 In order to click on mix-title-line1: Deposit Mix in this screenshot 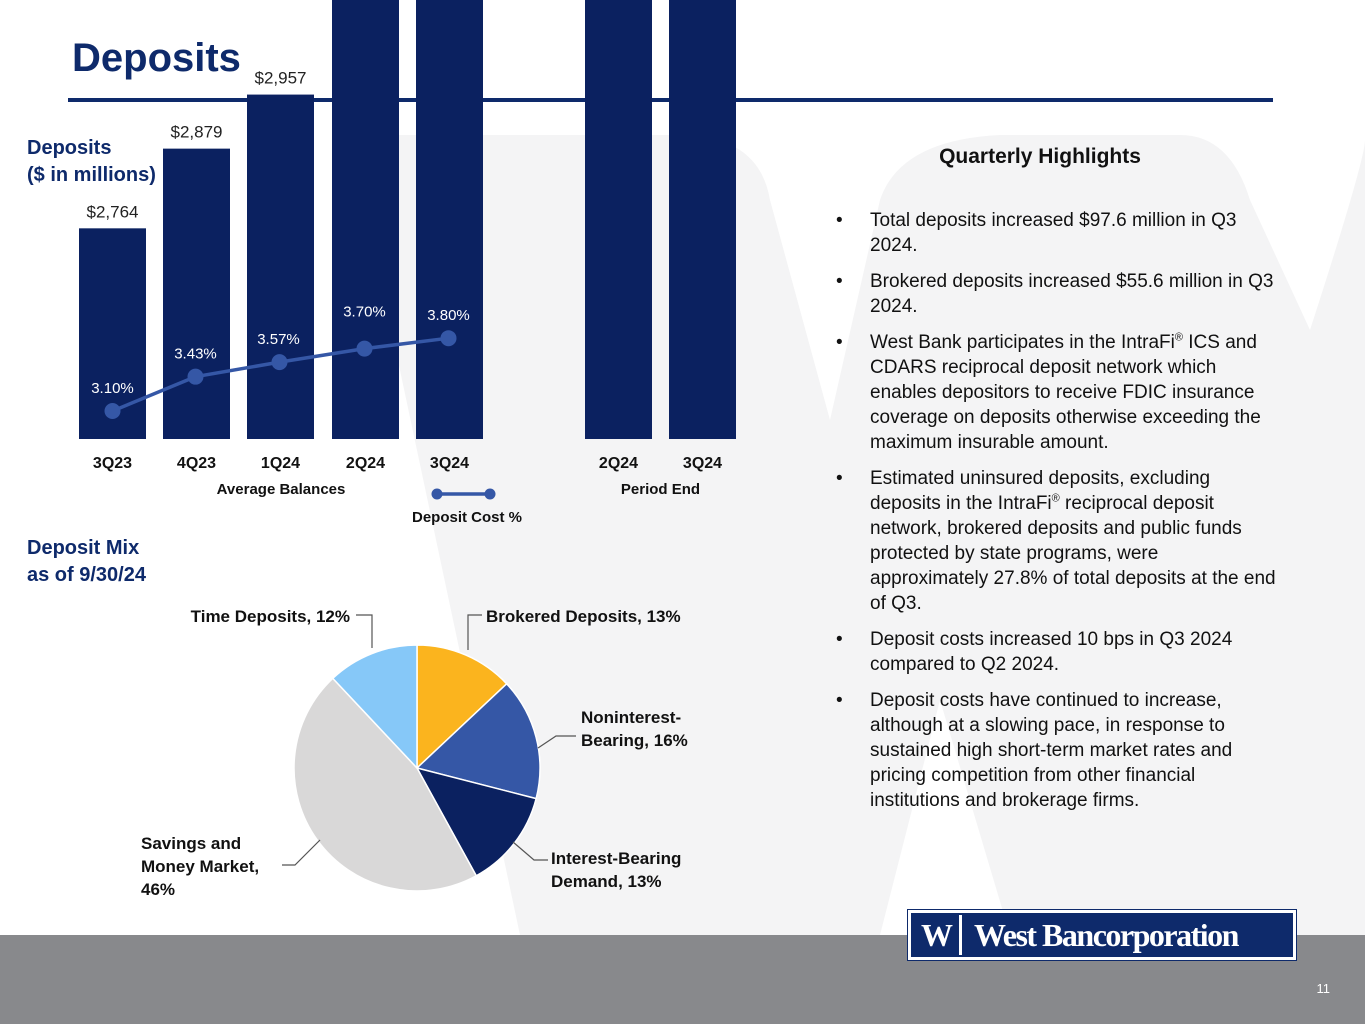, I will do `click(83, 548)`.